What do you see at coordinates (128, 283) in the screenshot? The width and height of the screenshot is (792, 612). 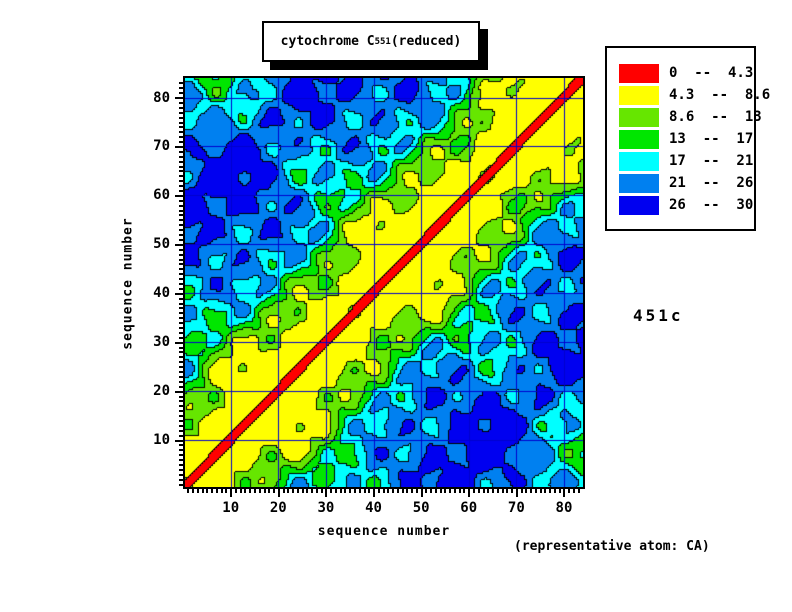 I see `y-axis-label: sequence number` at bounding box center [128, 283].